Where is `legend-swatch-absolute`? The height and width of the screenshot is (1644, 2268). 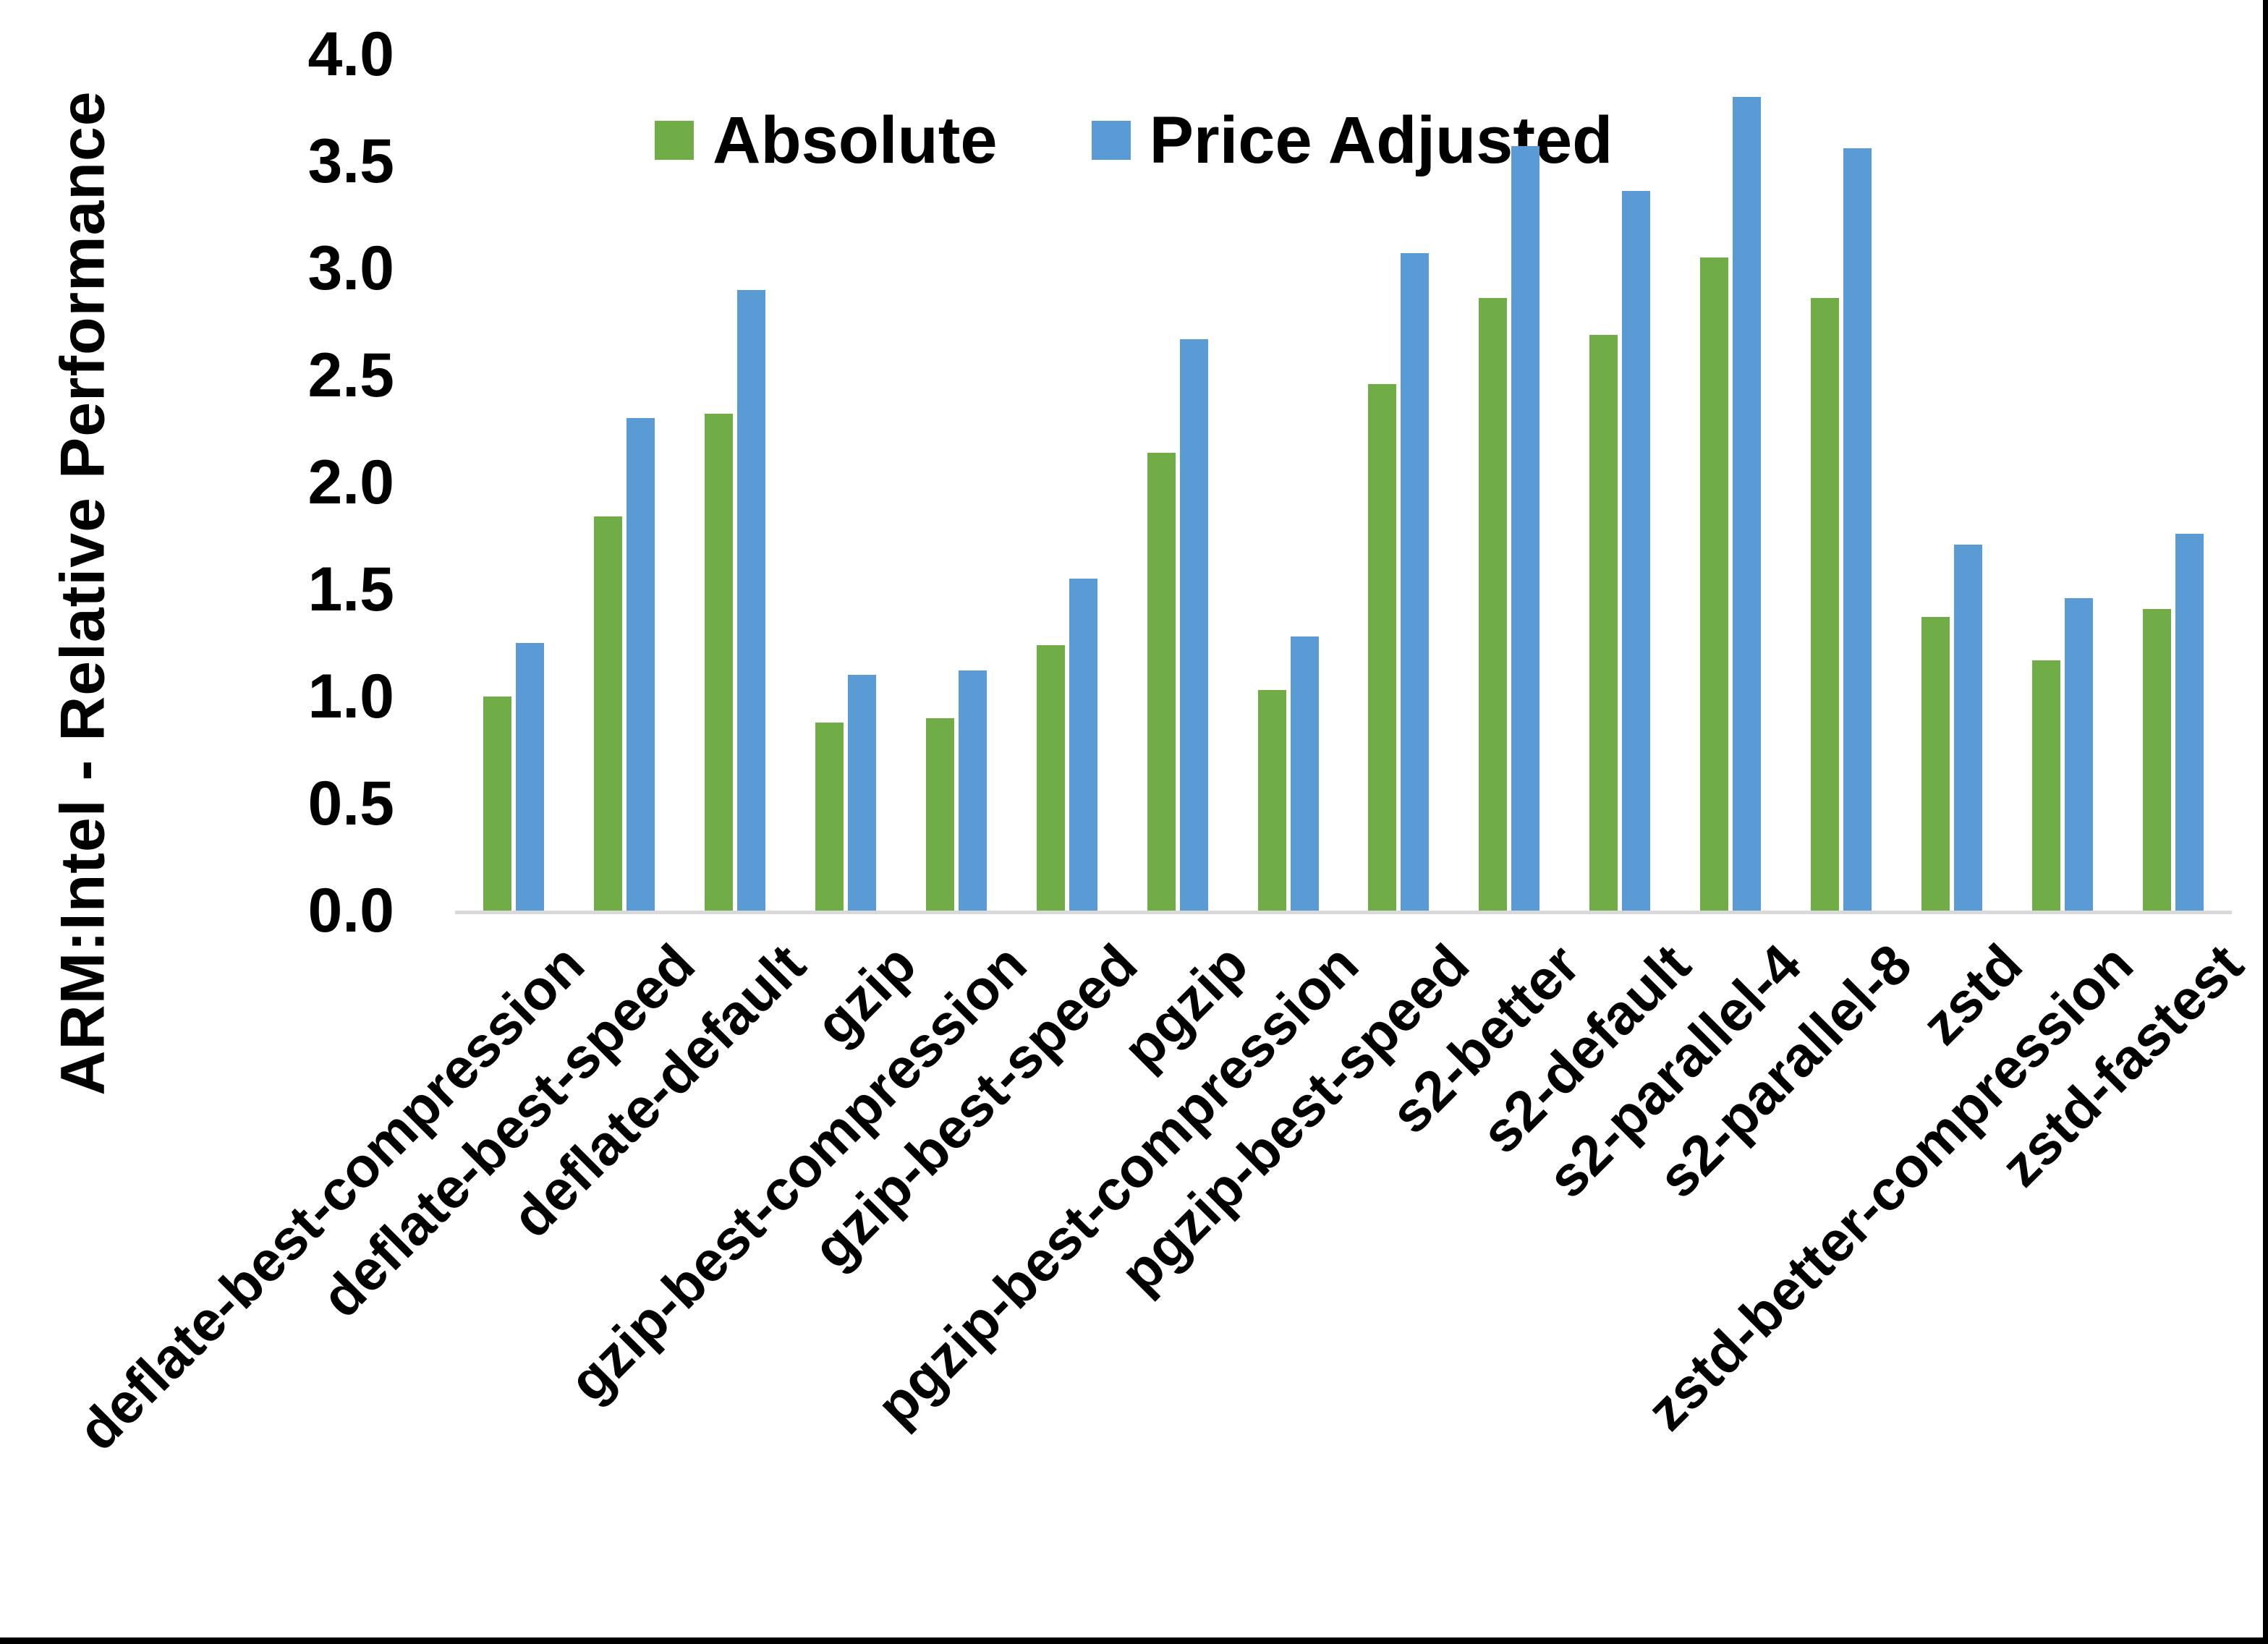
legend-swatch-absolute is located at coordinates (674, 140).